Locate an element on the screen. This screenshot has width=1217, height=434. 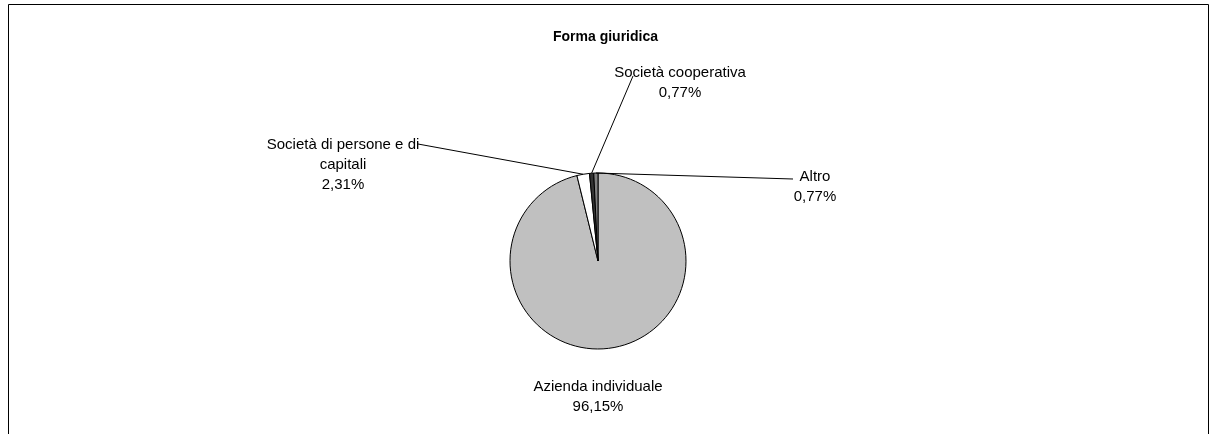
slice-label: Società cooperativa is located at coordinates (680, 71).